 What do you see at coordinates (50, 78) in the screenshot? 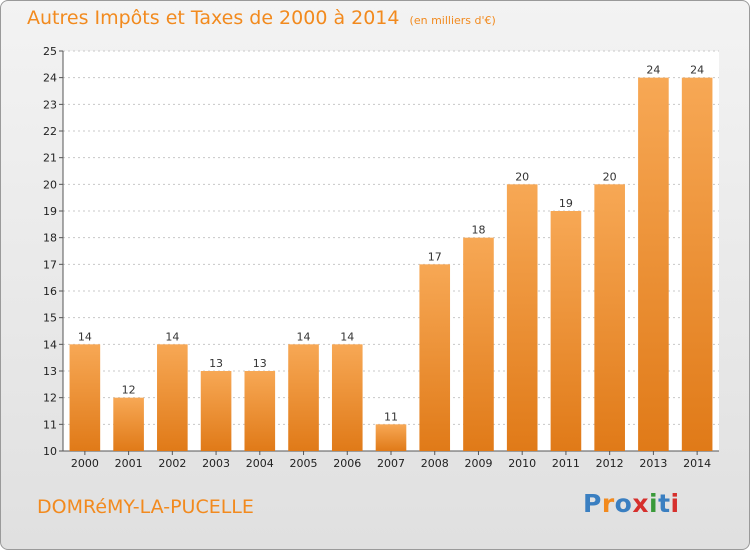
I see `y-tick-label: 24` at bounding box center [50, 78].